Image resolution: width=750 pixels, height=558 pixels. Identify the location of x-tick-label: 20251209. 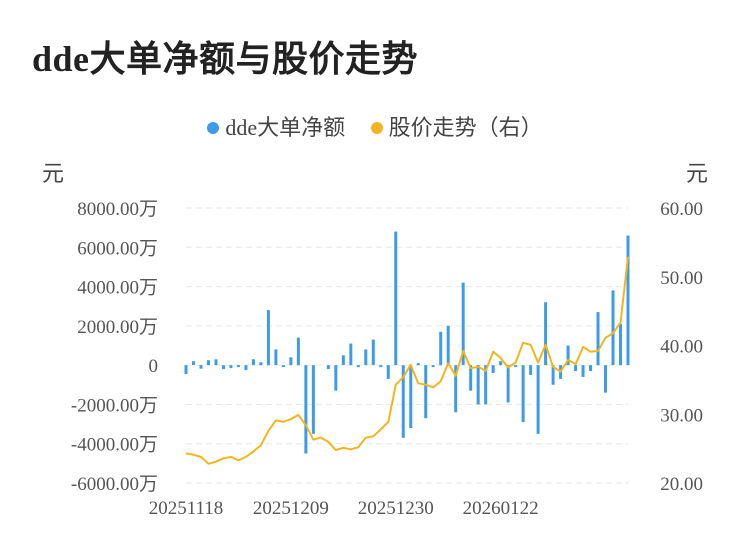
(291, 508).